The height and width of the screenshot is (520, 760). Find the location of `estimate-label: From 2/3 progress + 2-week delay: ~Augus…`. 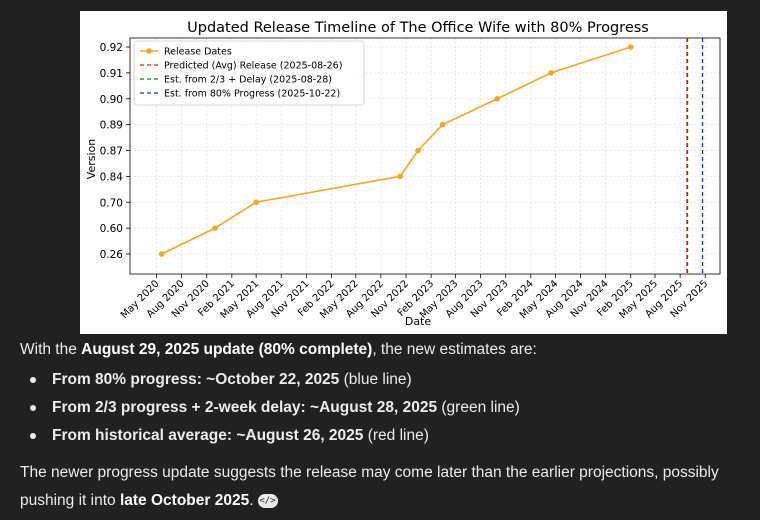

estimate-label: From 2/3 progress + 2-week delay: ~Augus… is located at coordinates (245, 407).